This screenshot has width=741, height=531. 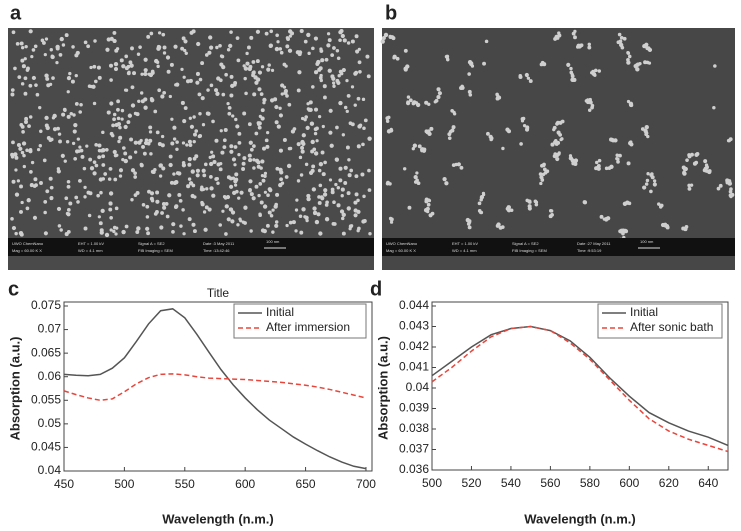 I want to click on x-tick-label: 550, so click(x=185, y=484).